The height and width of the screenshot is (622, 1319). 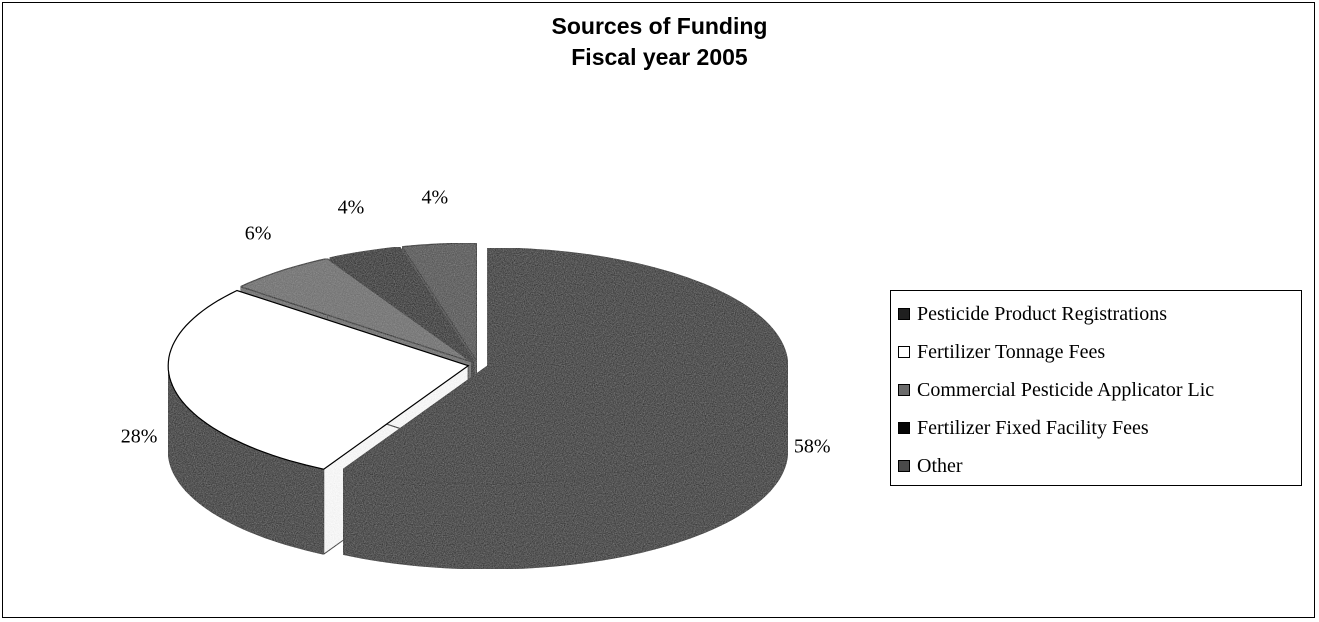 I want to click on data-label-0: 58%, so click(x=812, y=446).